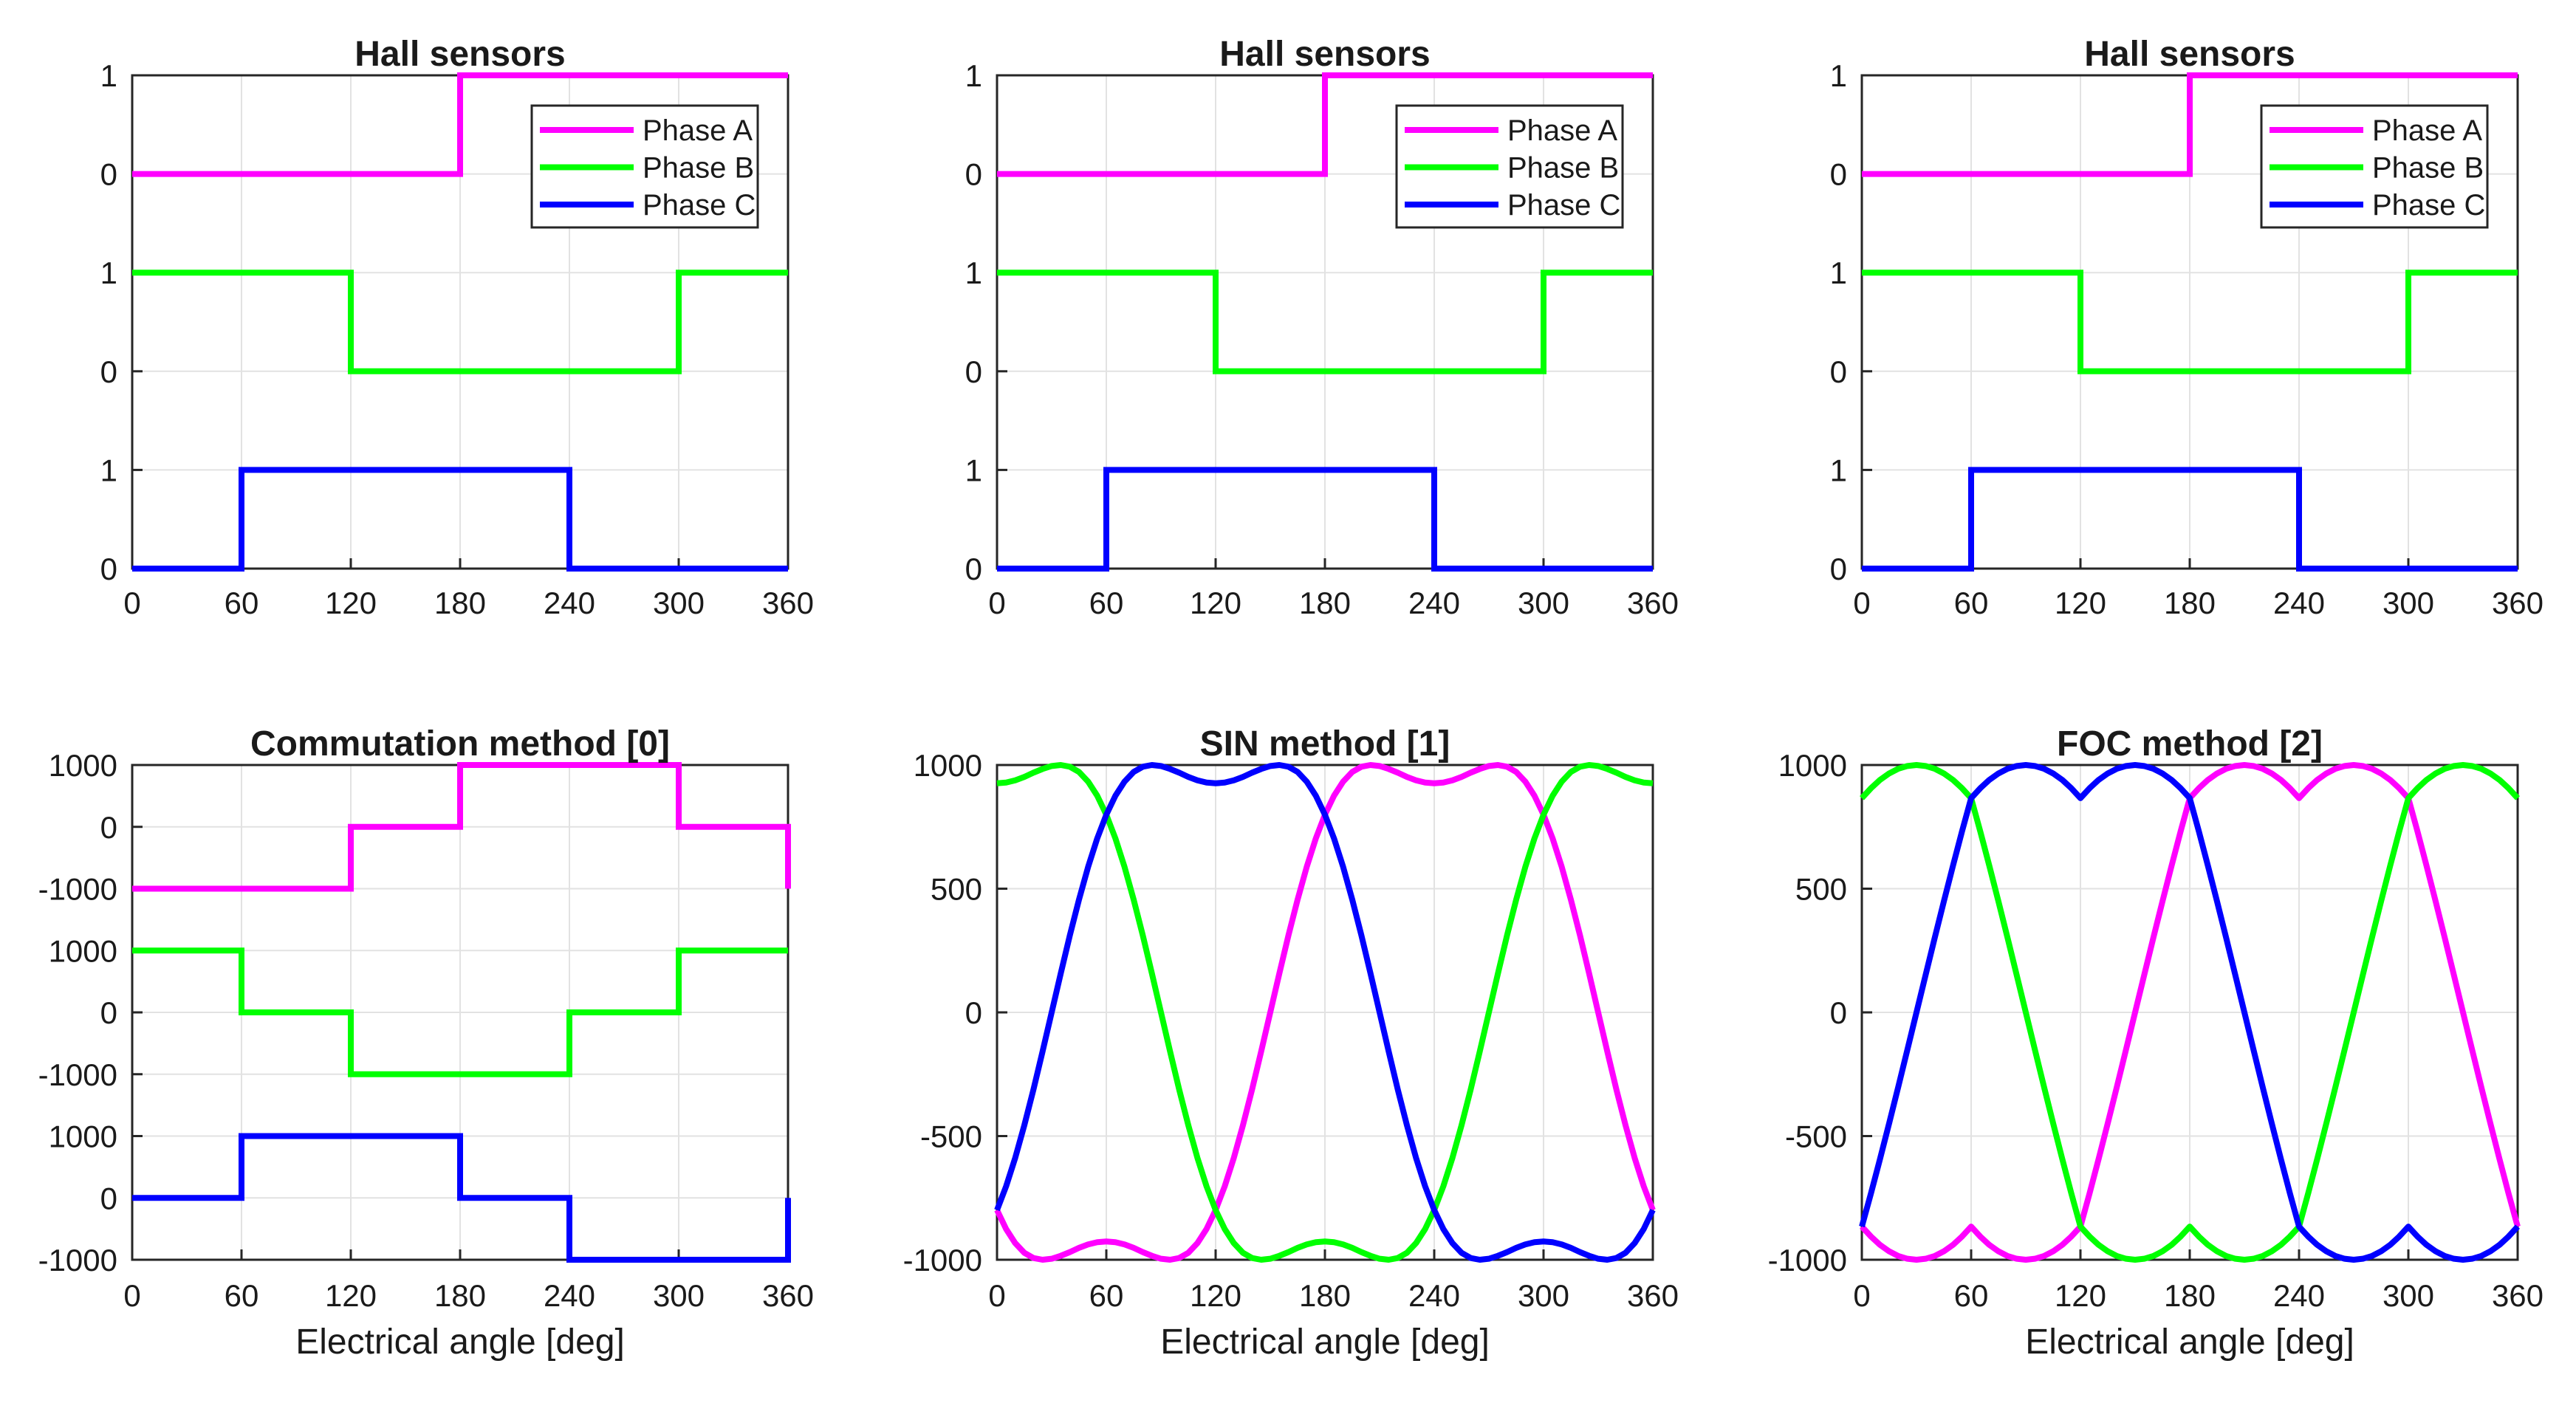  I want to click on hall-sensors-2-phase-a-curve, so click(1325, 125).